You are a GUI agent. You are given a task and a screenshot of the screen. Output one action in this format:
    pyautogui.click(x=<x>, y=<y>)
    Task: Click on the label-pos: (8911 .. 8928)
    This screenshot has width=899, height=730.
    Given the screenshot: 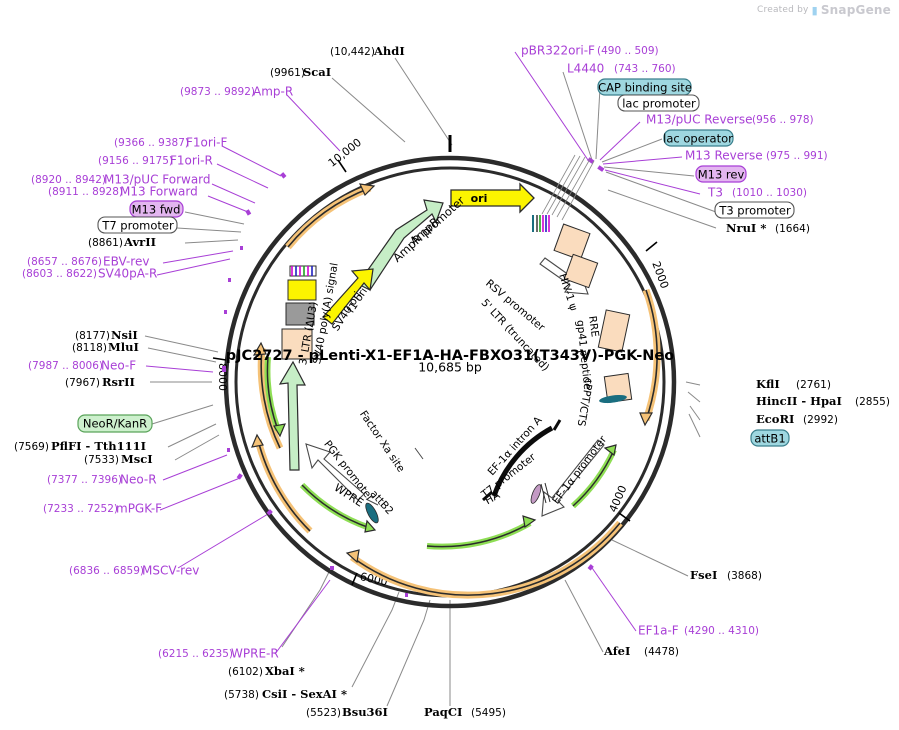 What is the action you would take?
    pyautogui.click(x=85, y=192)
    